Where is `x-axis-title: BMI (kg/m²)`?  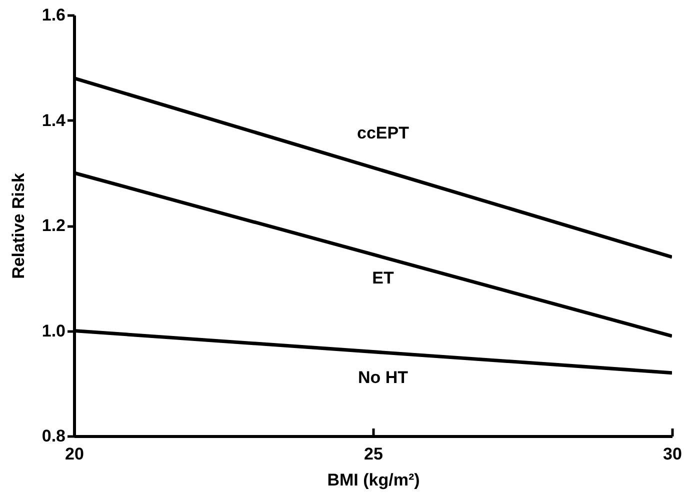
x-axis-title: BMI (kg/m²) is located at coordinates (373, 480).